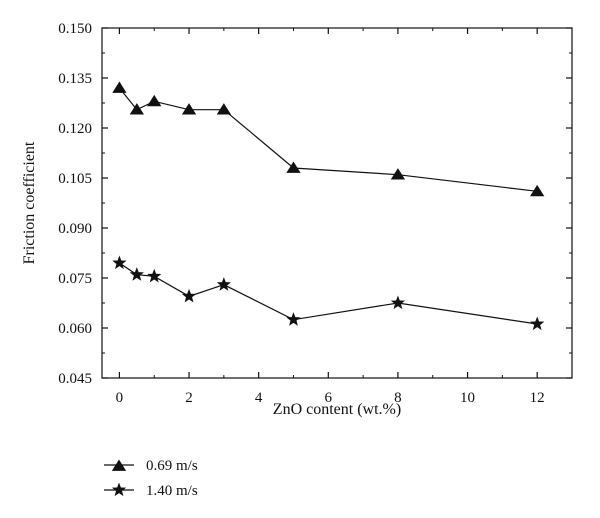  What do you see at coordinates (75, 129) in the screenshot?
I see `y-tick-label: 0.120` at bounding box center [75, 129].